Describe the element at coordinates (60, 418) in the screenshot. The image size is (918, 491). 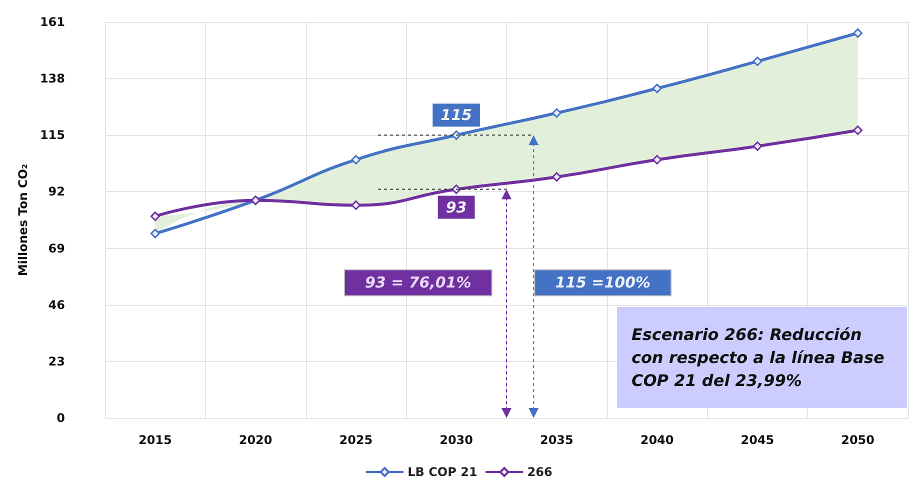
I see `y-tick-label: 0` at that location.